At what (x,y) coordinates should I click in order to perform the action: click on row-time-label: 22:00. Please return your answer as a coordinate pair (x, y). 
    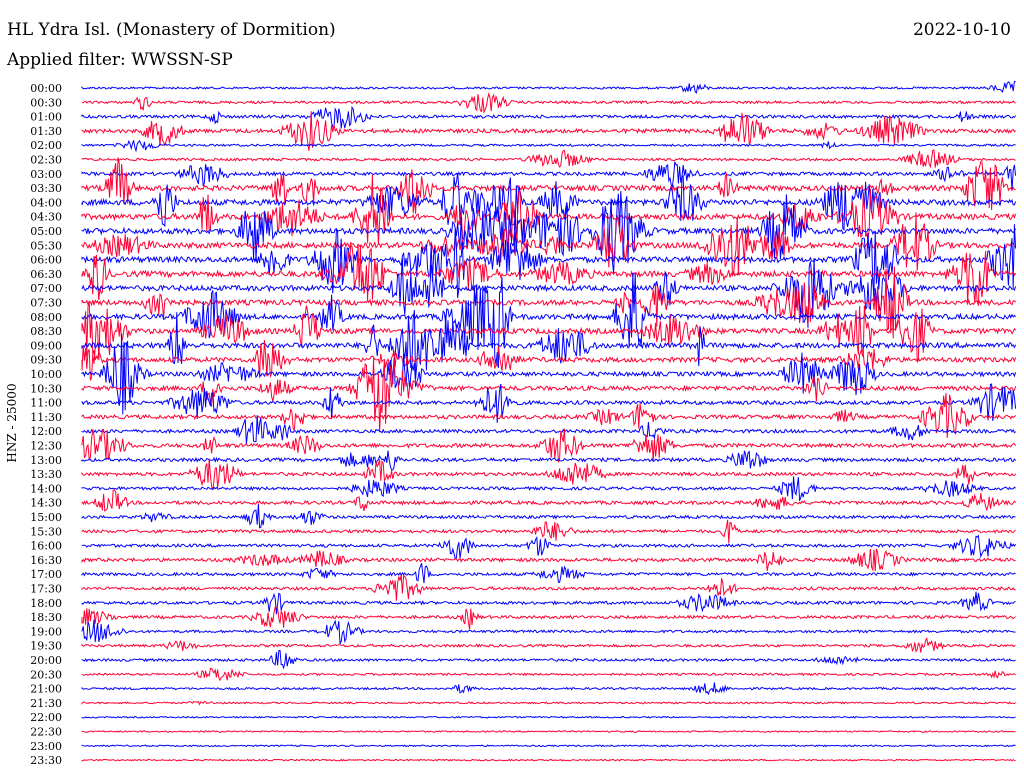
    Looking at the image, I should click on (46, 717).